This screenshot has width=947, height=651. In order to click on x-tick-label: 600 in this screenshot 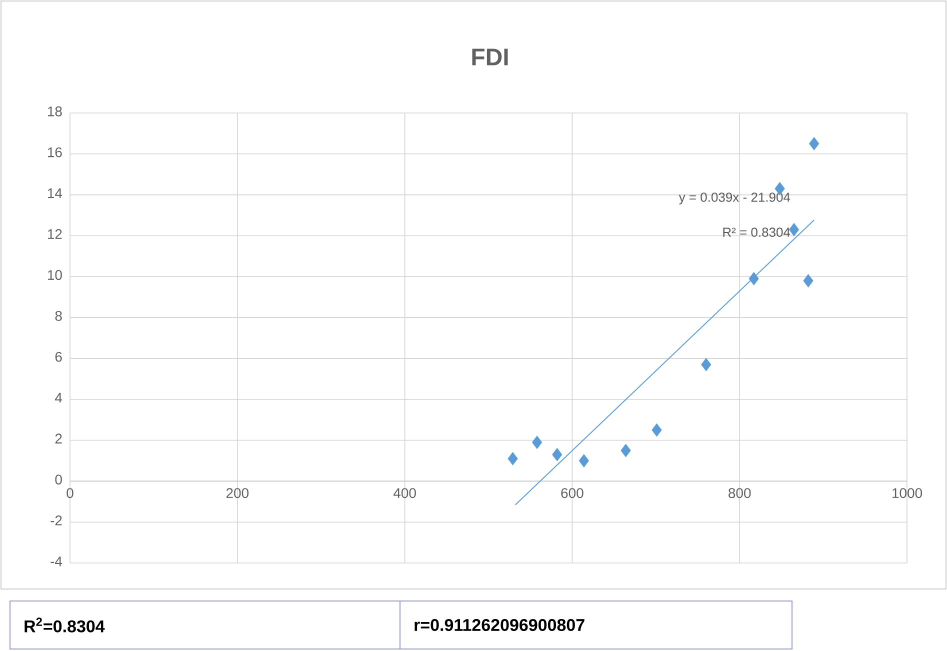, I will do `click(572, 493)`.